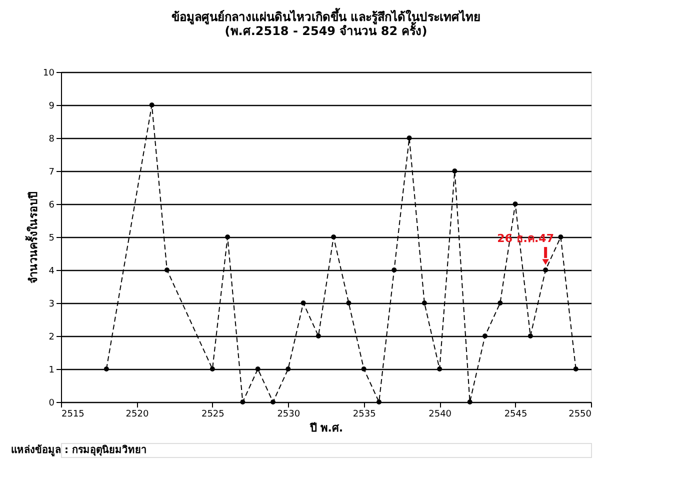 This screenshot has width=680, height=502. I want to click on x-tick-label: 2535, so click(364, 415).